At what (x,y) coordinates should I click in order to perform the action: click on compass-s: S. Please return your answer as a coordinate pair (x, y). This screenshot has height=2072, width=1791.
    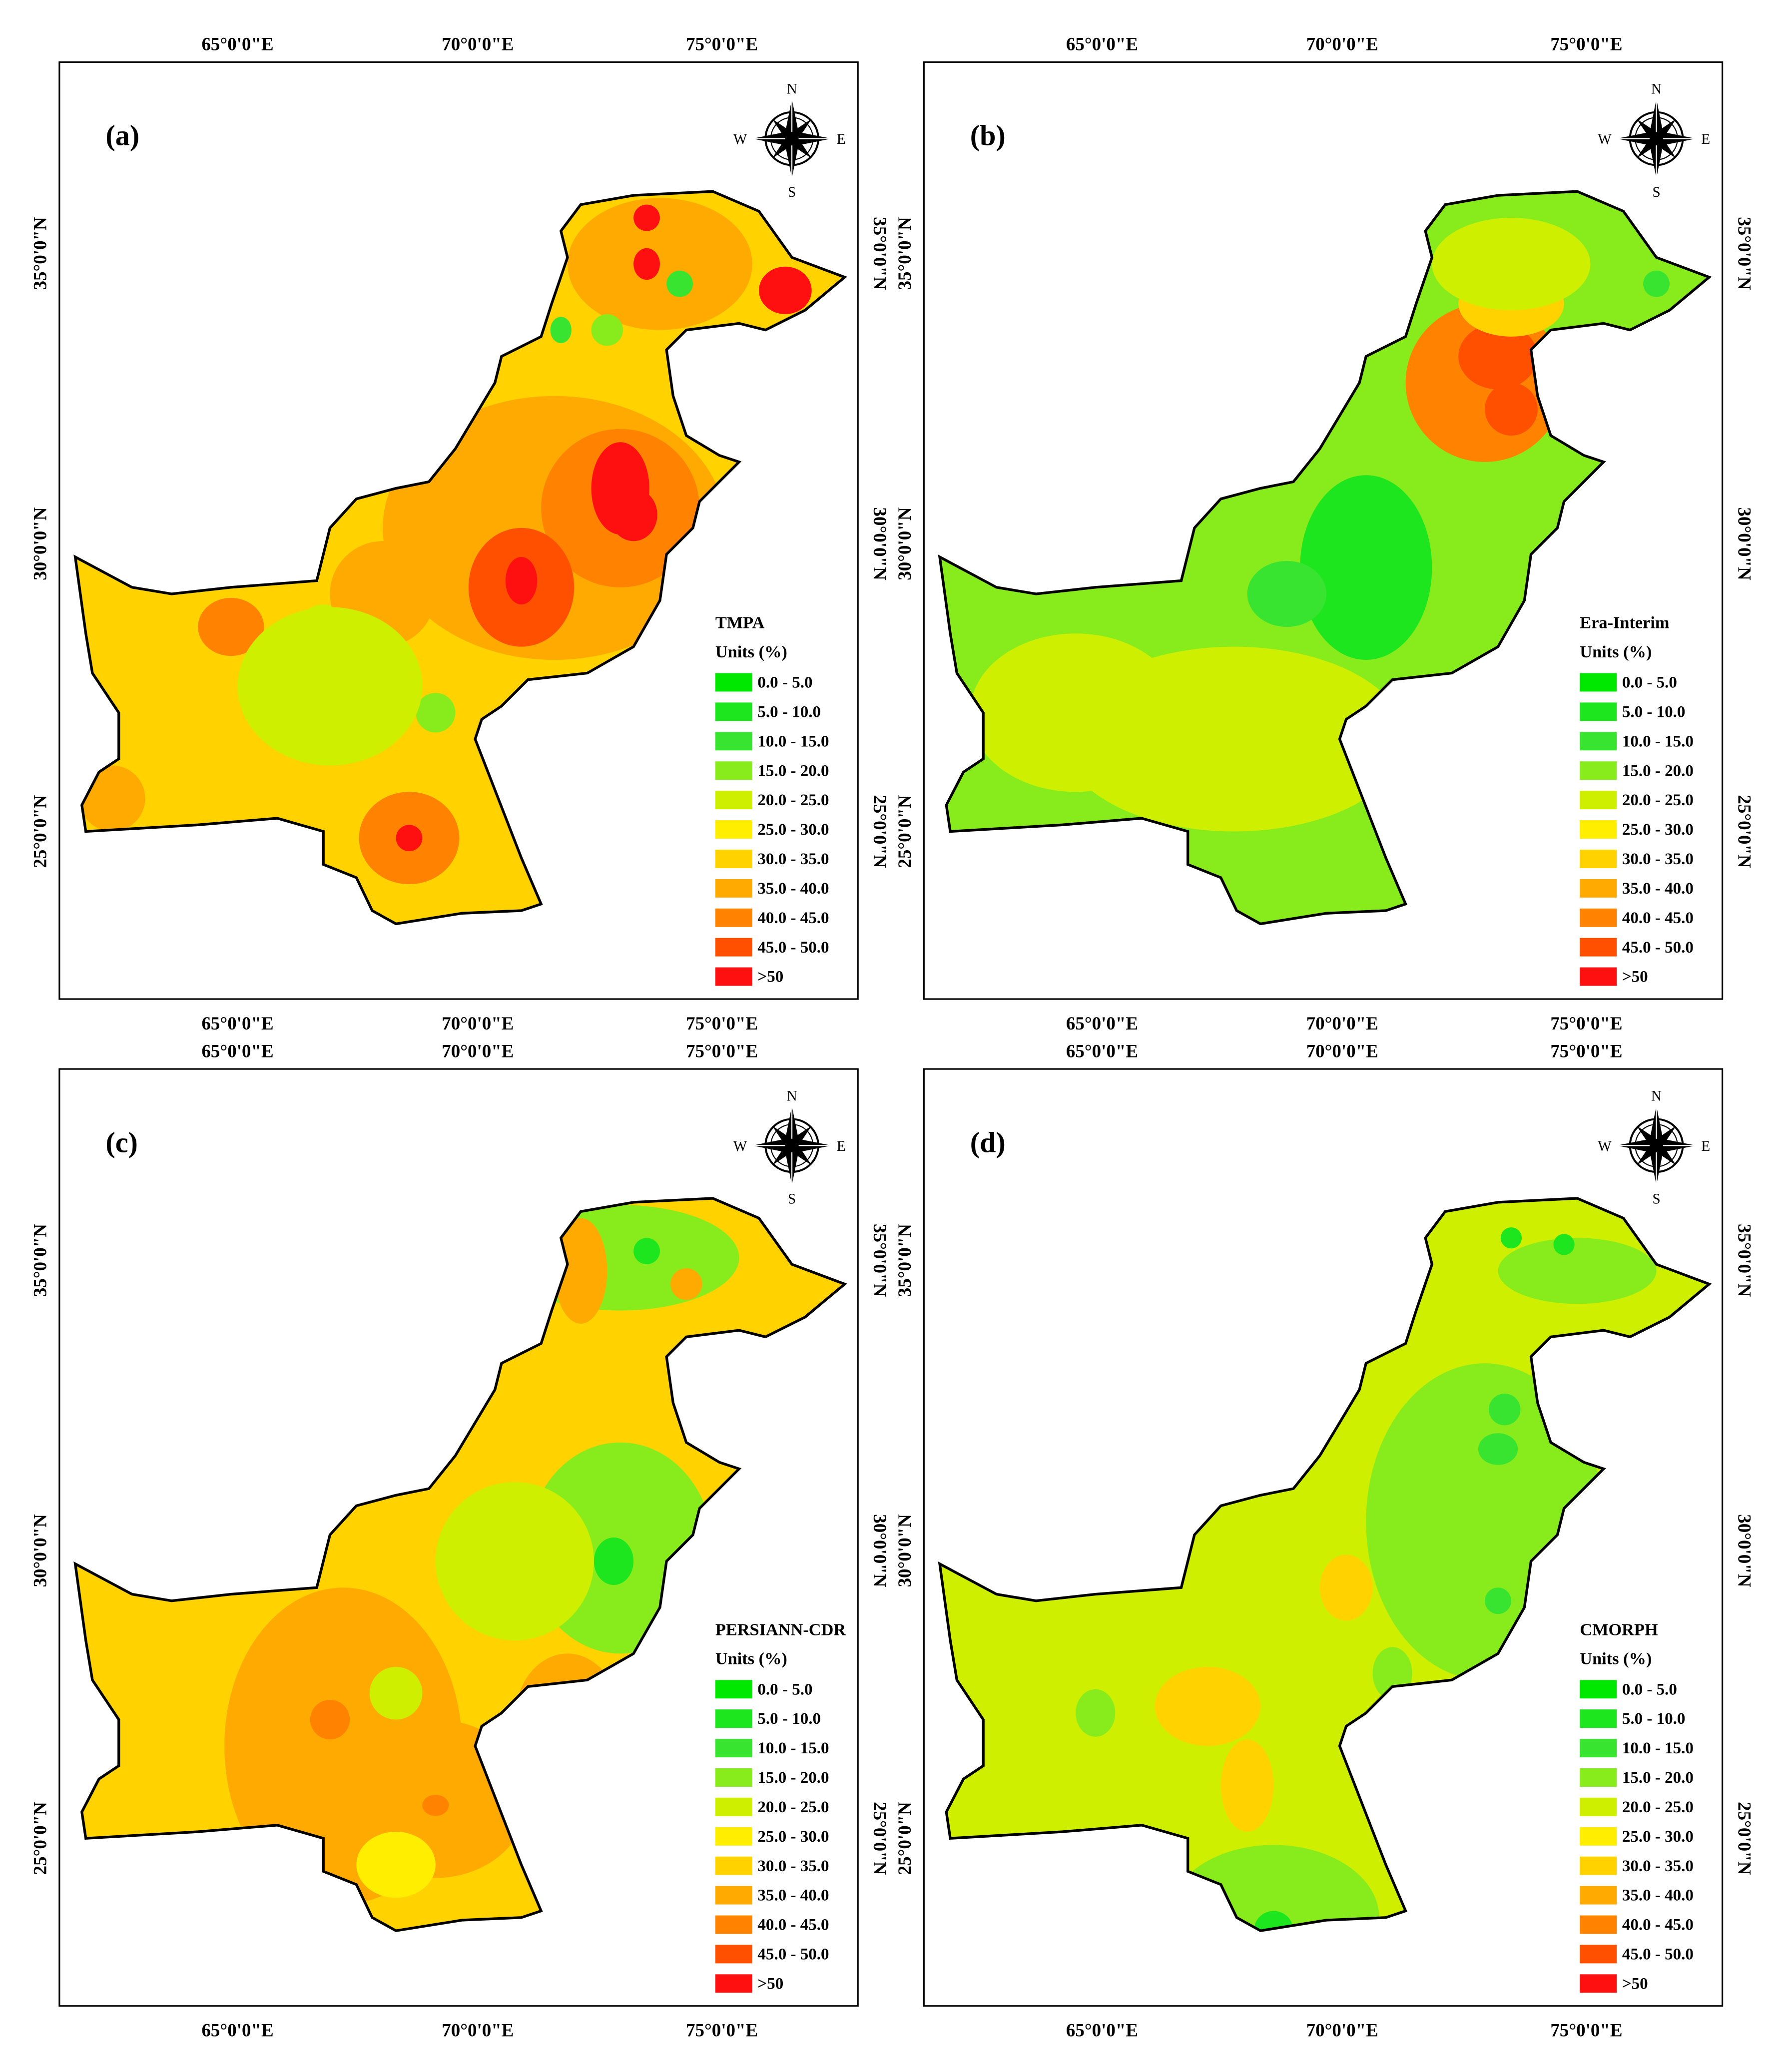
    Looking at the image, I should click on (1656, 1199).